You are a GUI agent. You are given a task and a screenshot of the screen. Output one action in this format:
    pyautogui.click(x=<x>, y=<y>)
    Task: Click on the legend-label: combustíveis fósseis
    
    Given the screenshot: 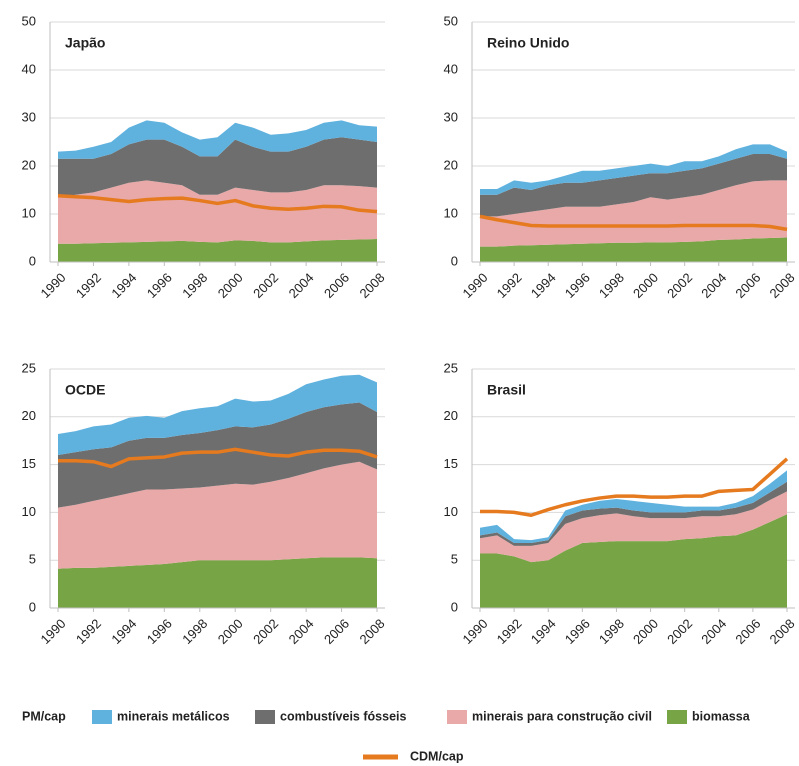 What is the action you would take?
    pyautogui.click(x=343, y=716)
    